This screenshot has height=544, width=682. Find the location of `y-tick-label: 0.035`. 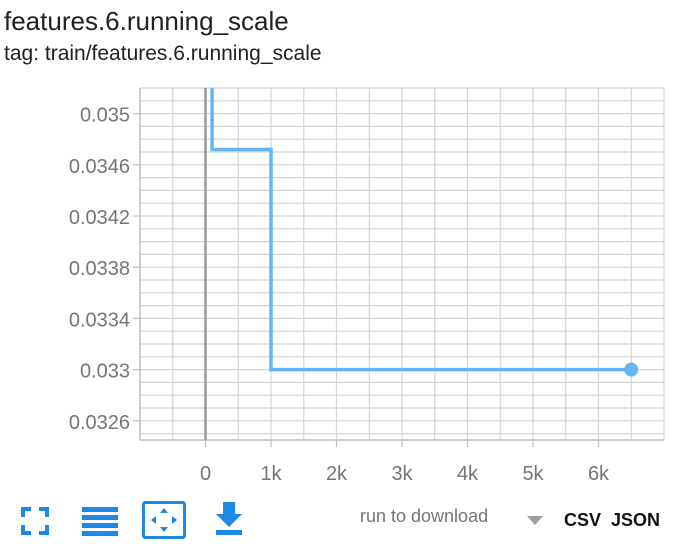

y-tick-label: 0.035 is located at coordinates (105, 116).